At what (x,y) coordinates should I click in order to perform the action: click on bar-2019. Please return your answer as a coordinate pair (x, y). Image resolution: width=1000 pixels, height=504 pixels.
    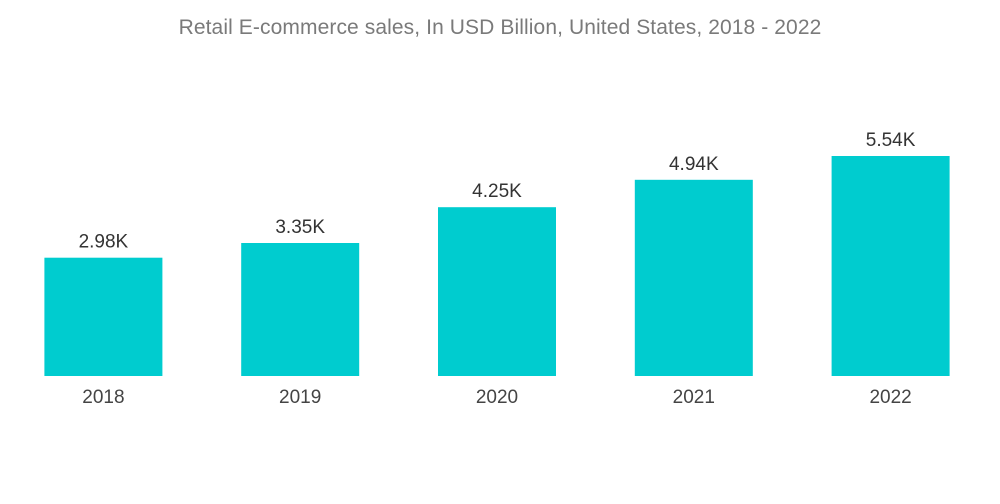
    Looking at the image, I should click on (300, 309).